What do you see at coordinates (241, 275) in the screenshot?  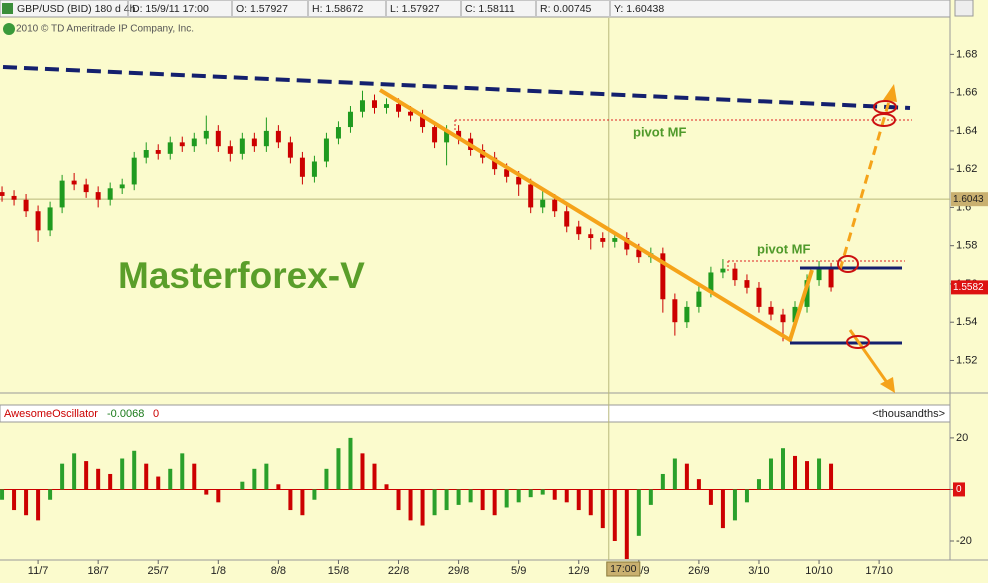 I see `watermark: Masterforex-V` at bounding box center [241, 275].